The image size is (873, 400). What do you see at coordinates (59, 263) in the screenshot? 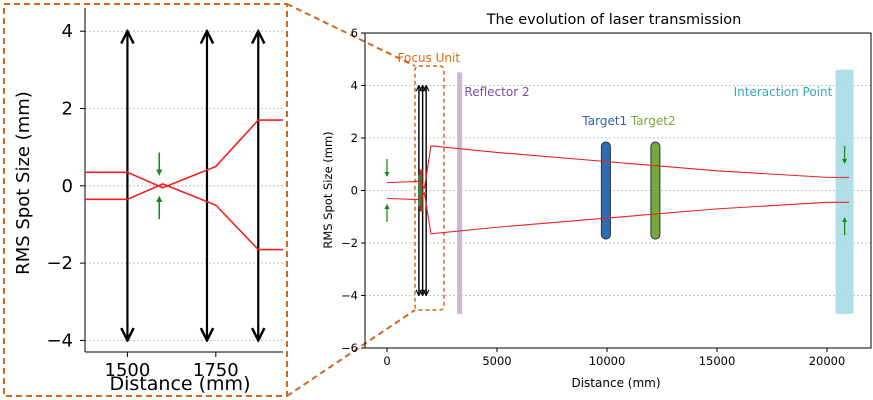
I see `inset-y-tick-label: −2` at bounding box center [59, 263].